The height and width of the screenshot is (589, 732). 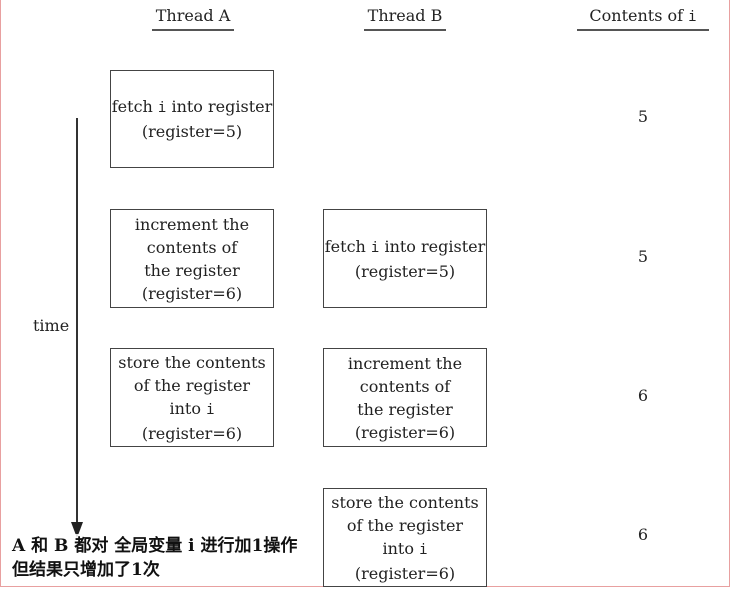 I want to click on row2-b-line1: fetch i into register, so click(x=405, y=246).